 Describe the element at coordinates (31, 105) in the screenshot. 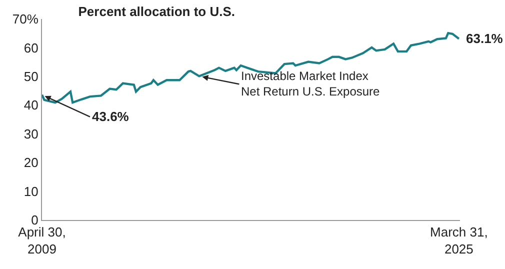

I see `y-tick-label: 40` at that location.